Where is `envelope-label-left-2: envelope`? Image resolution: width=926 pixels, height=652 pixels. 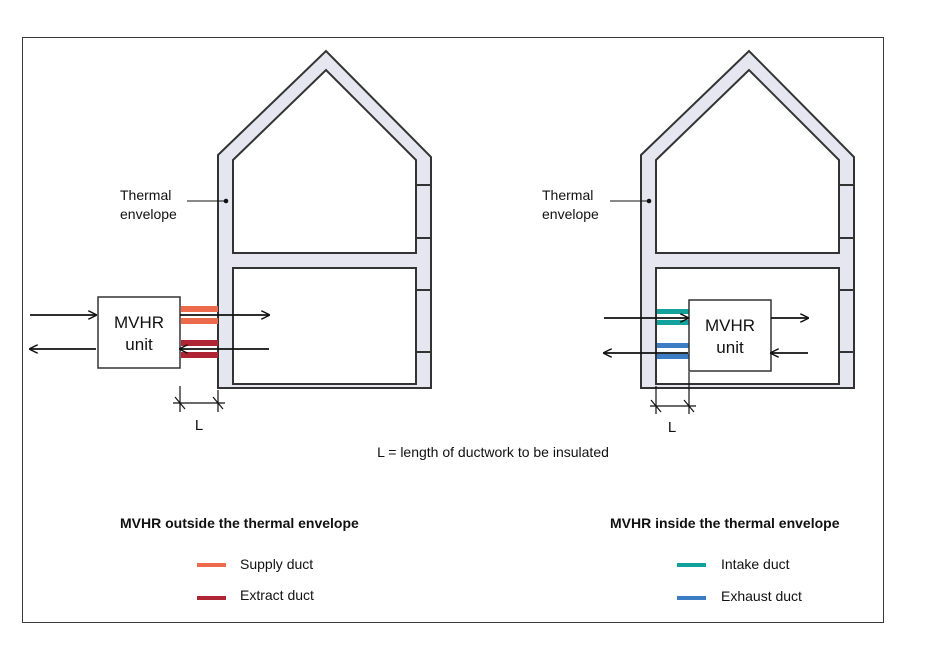
envelope-label-left-2: envelope is located at coordinates (148, 214).